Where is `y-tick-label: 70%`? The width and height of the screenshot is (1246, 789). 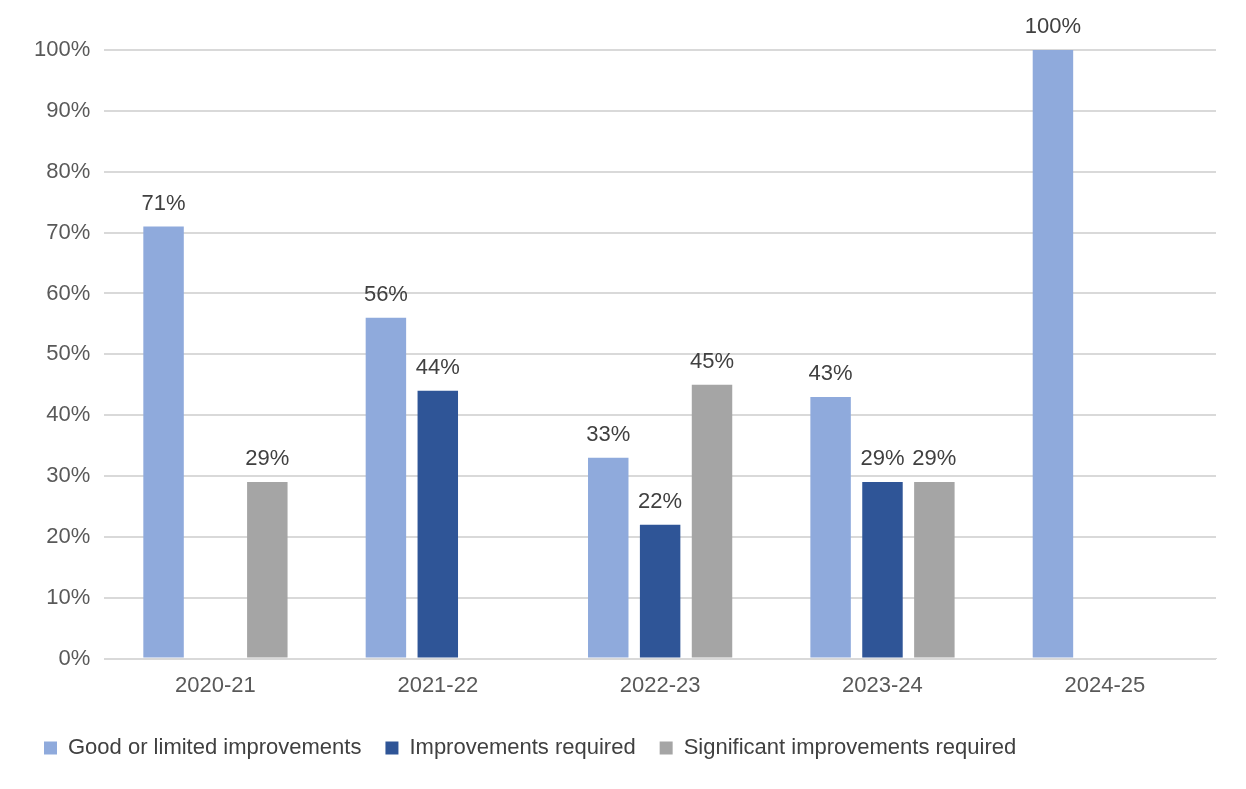 y-tick-label: 70% is located at coordinates (68, 231).